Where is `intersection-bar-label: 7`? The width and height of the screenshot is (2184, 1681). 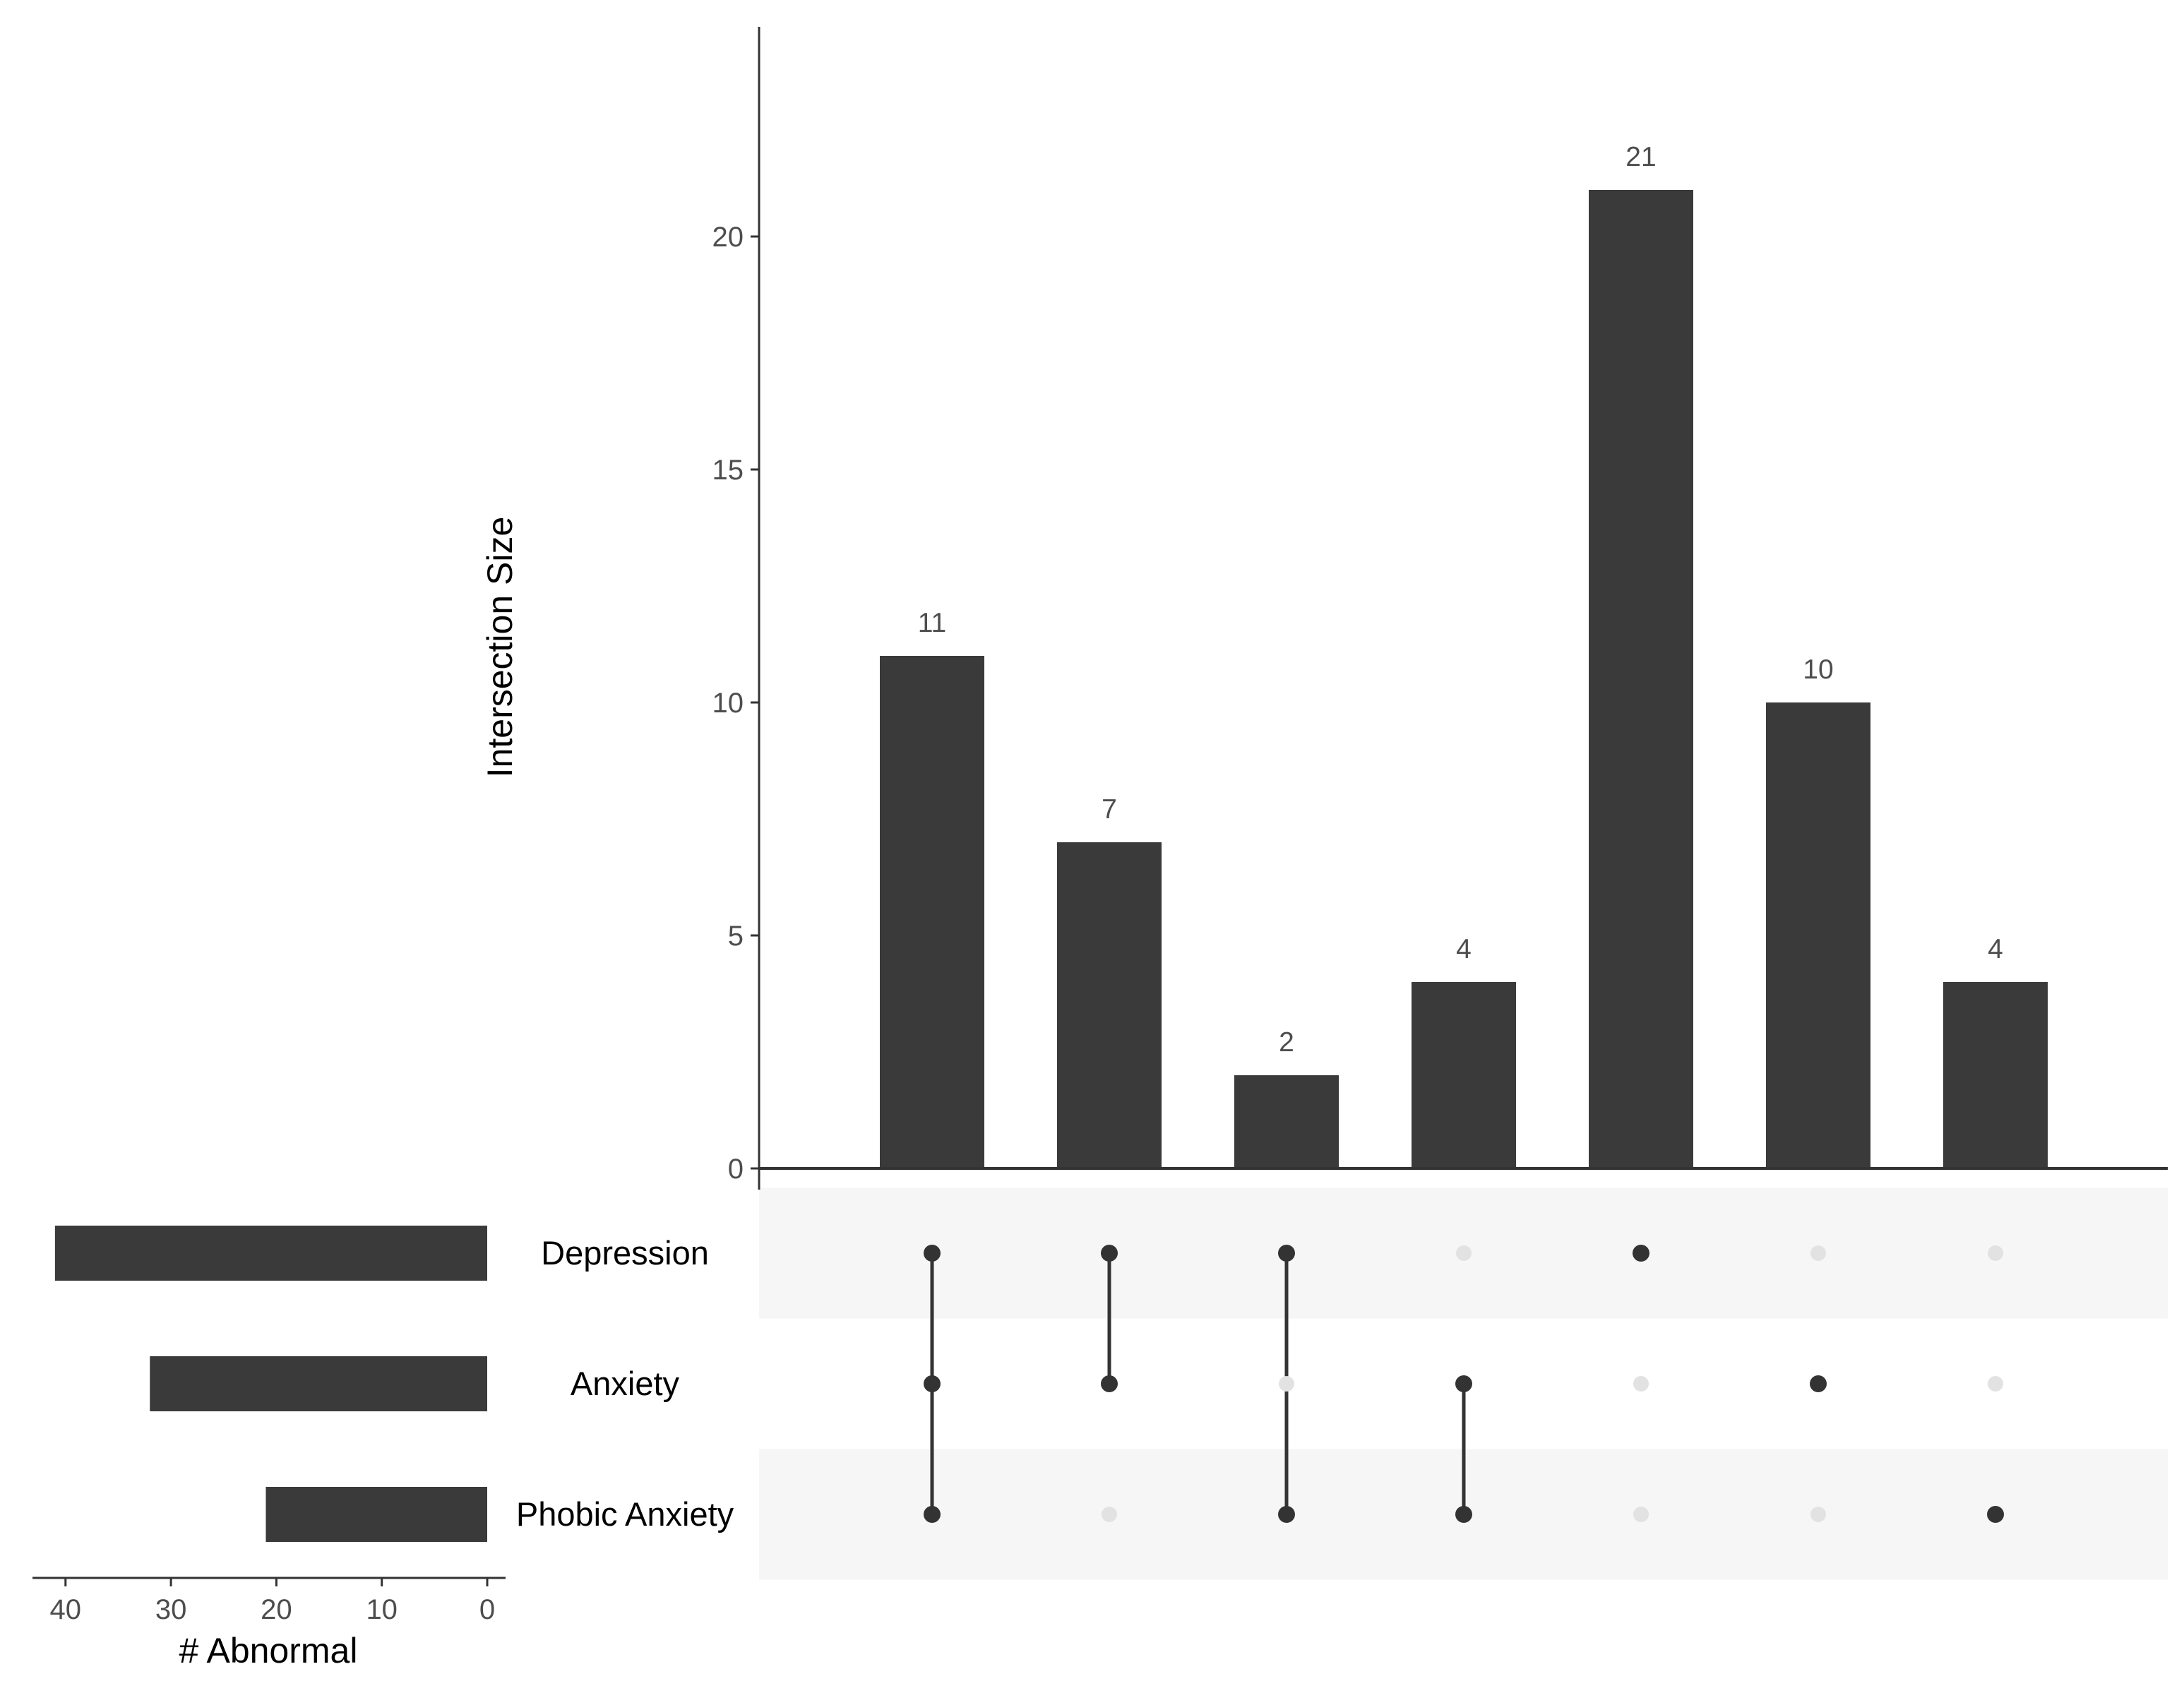 intersection-bar-label: 7 is located at coordinates (1109, 810).